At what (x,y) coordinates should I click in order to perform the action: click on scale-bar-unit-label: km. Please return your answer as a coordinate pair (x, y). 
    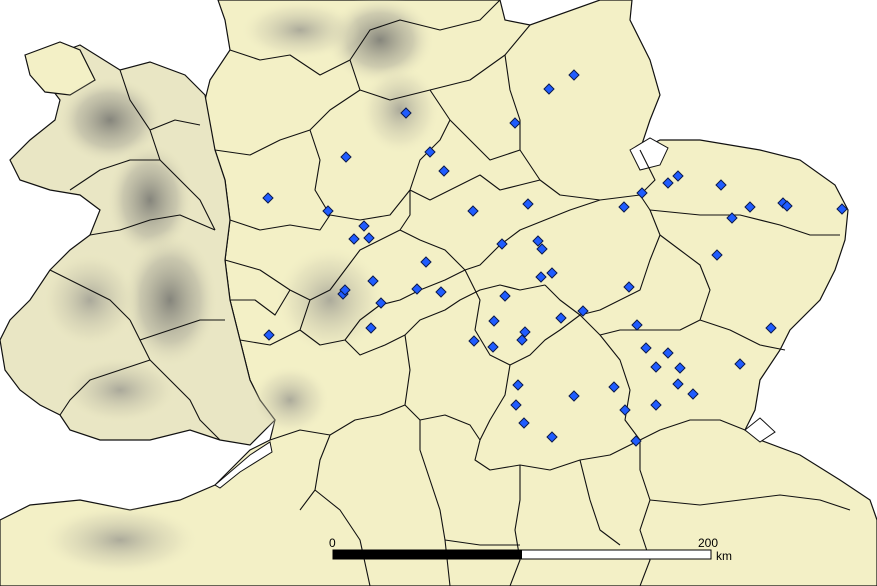
    Looking at the image, I should click on (724, 556).